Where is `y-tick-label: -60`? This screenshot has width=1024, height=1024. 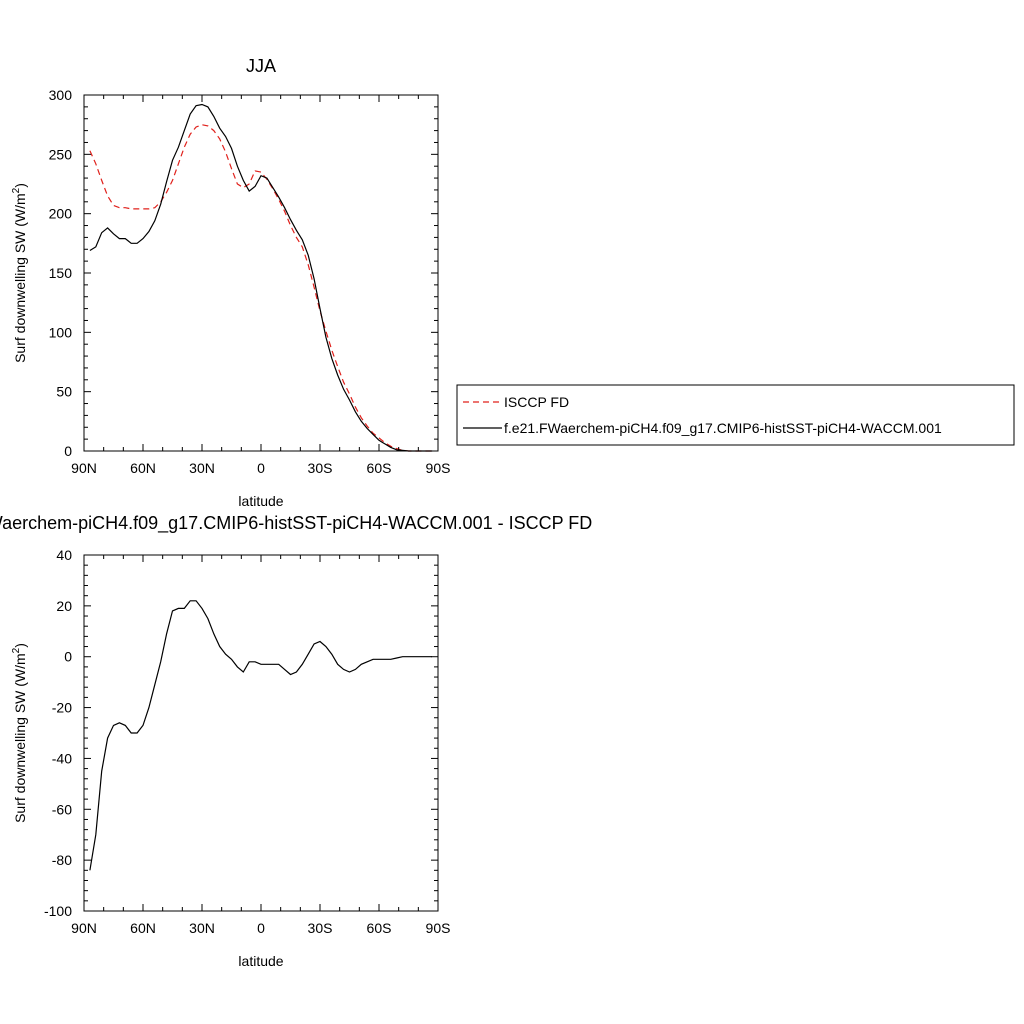 y-tick-label: -60 is located at coordinates (62, 809).